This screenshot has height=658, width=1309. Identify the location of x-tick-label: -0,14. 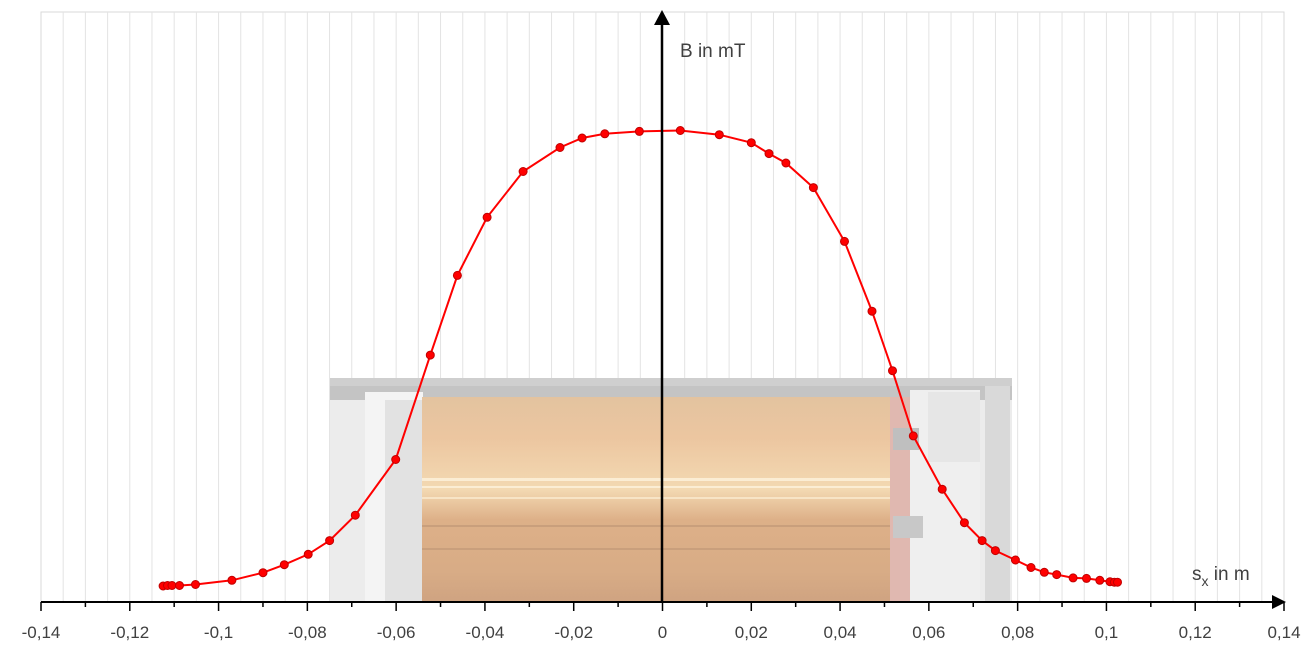
(41, 632).